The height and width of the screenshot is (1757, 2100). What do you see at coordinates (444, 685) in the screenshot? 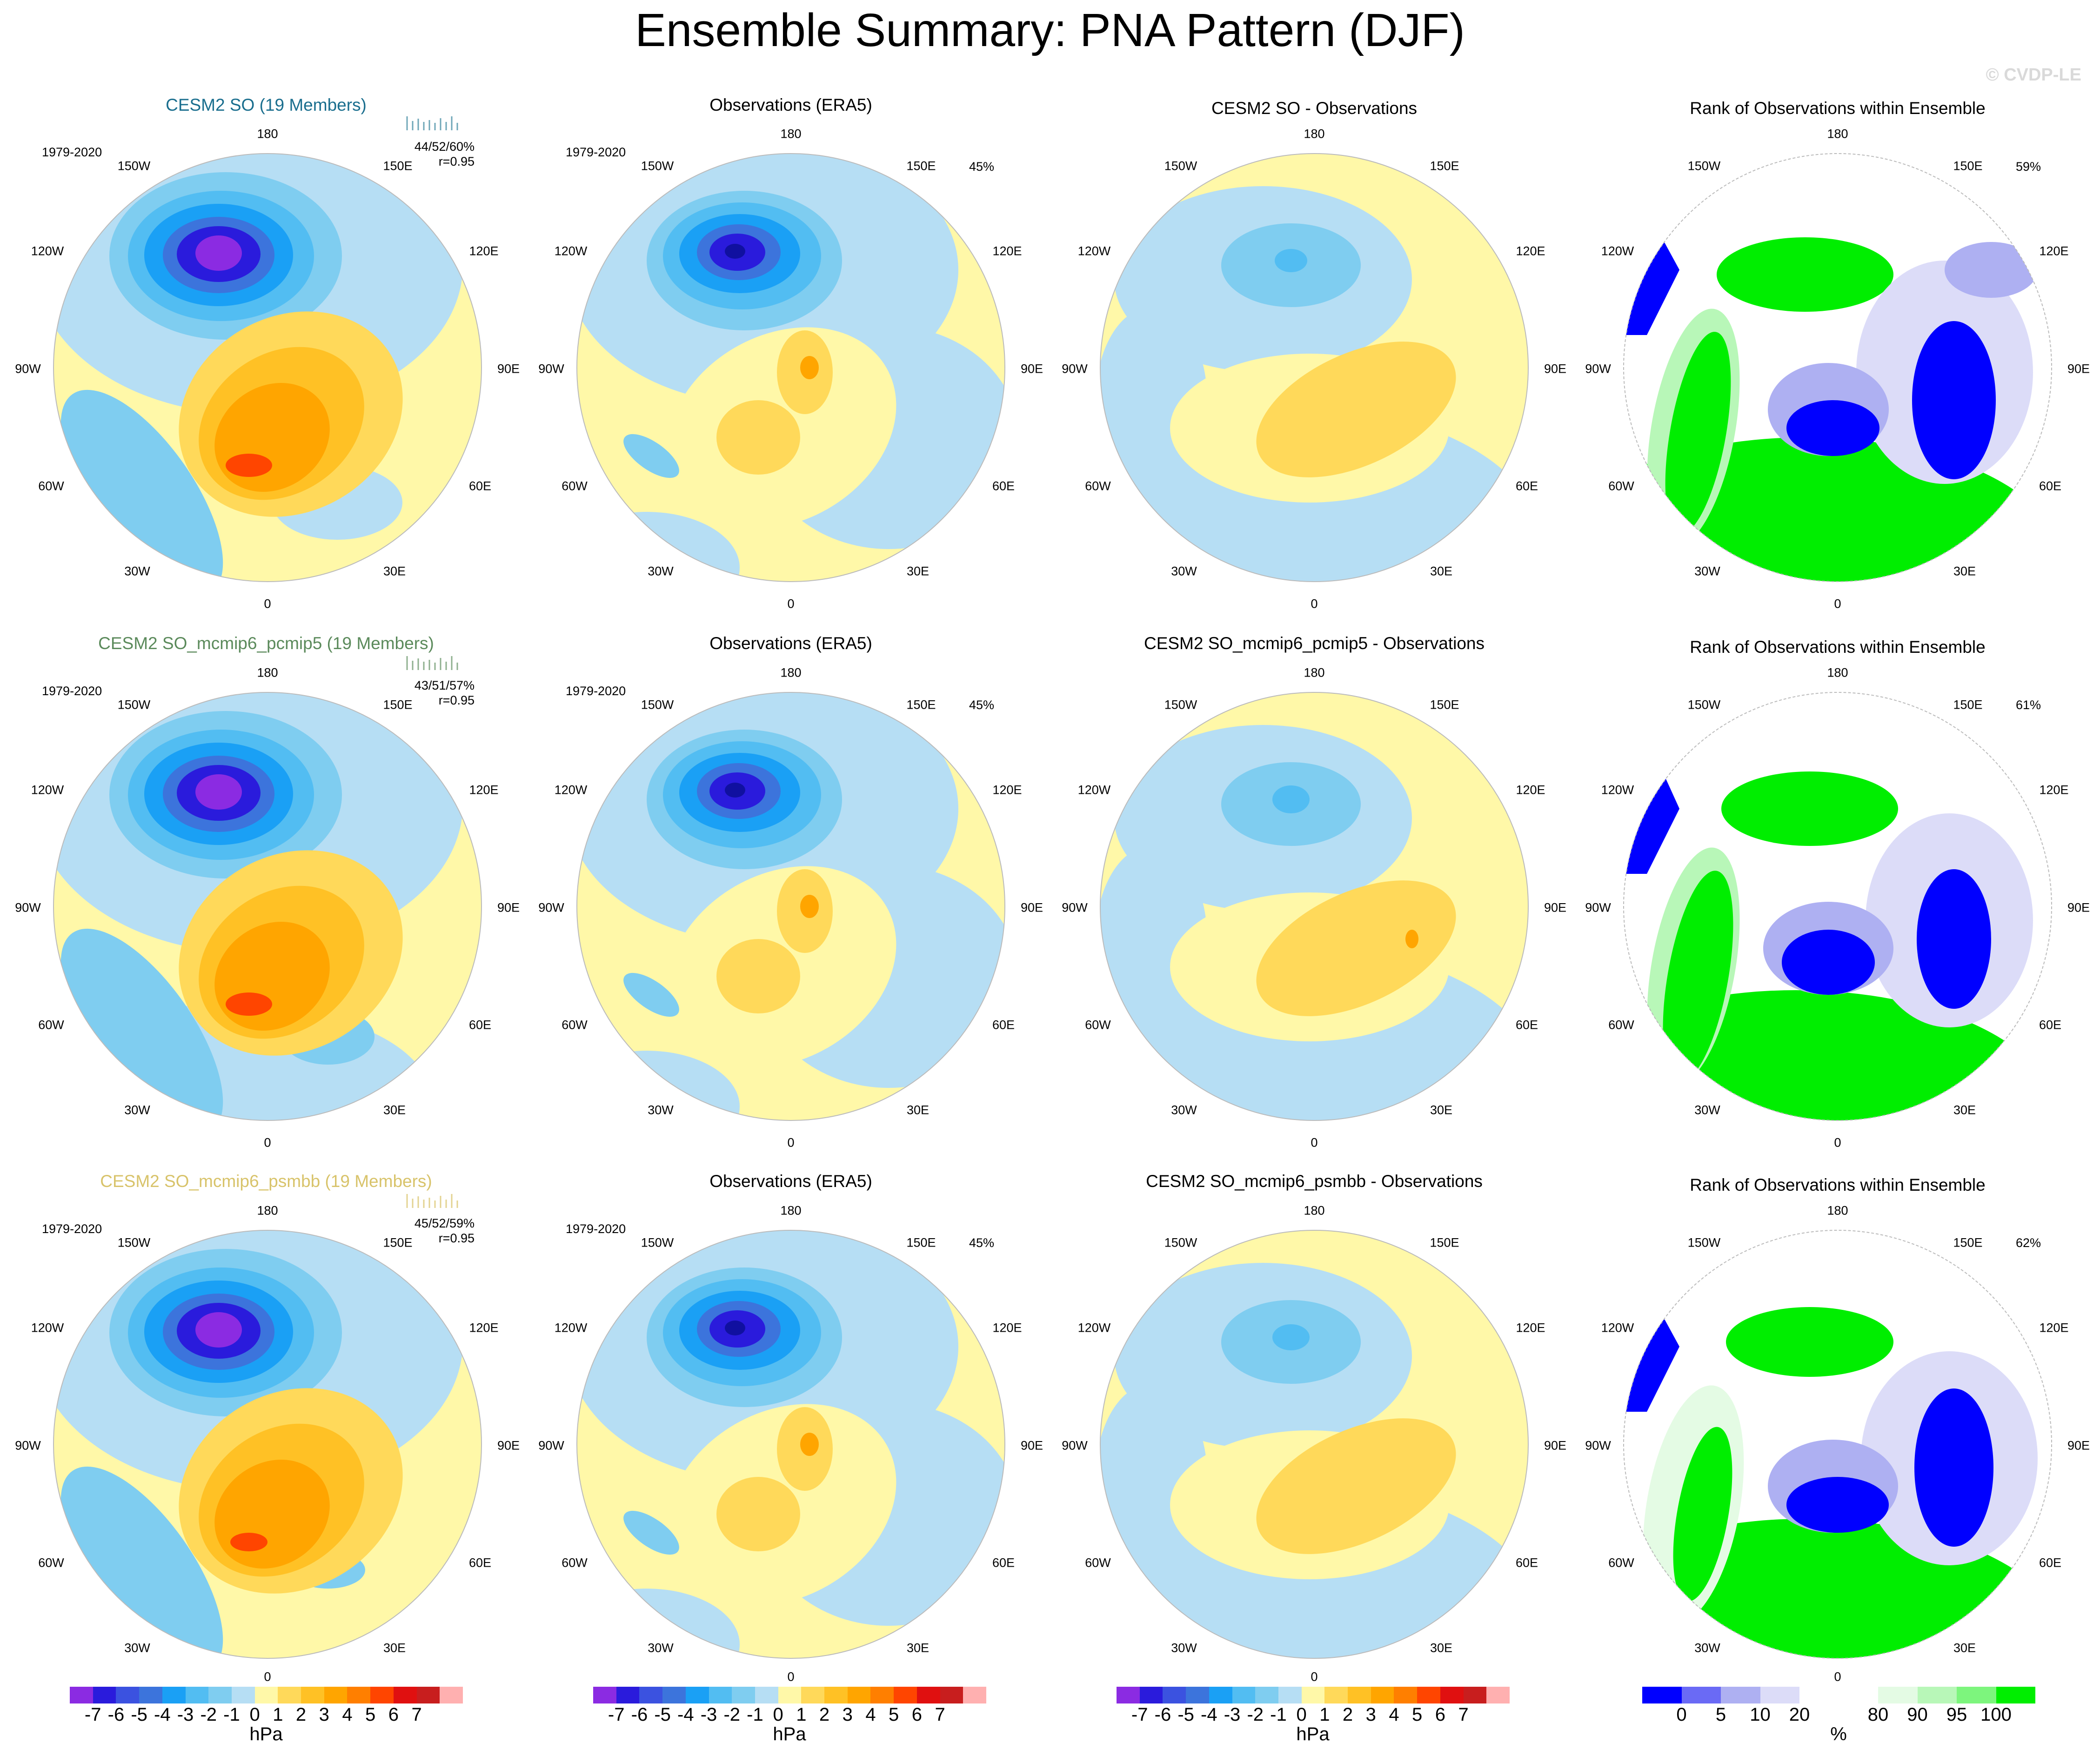
I see `ensemble-stats: 43/51/57%` at bounding box center [444, 685].